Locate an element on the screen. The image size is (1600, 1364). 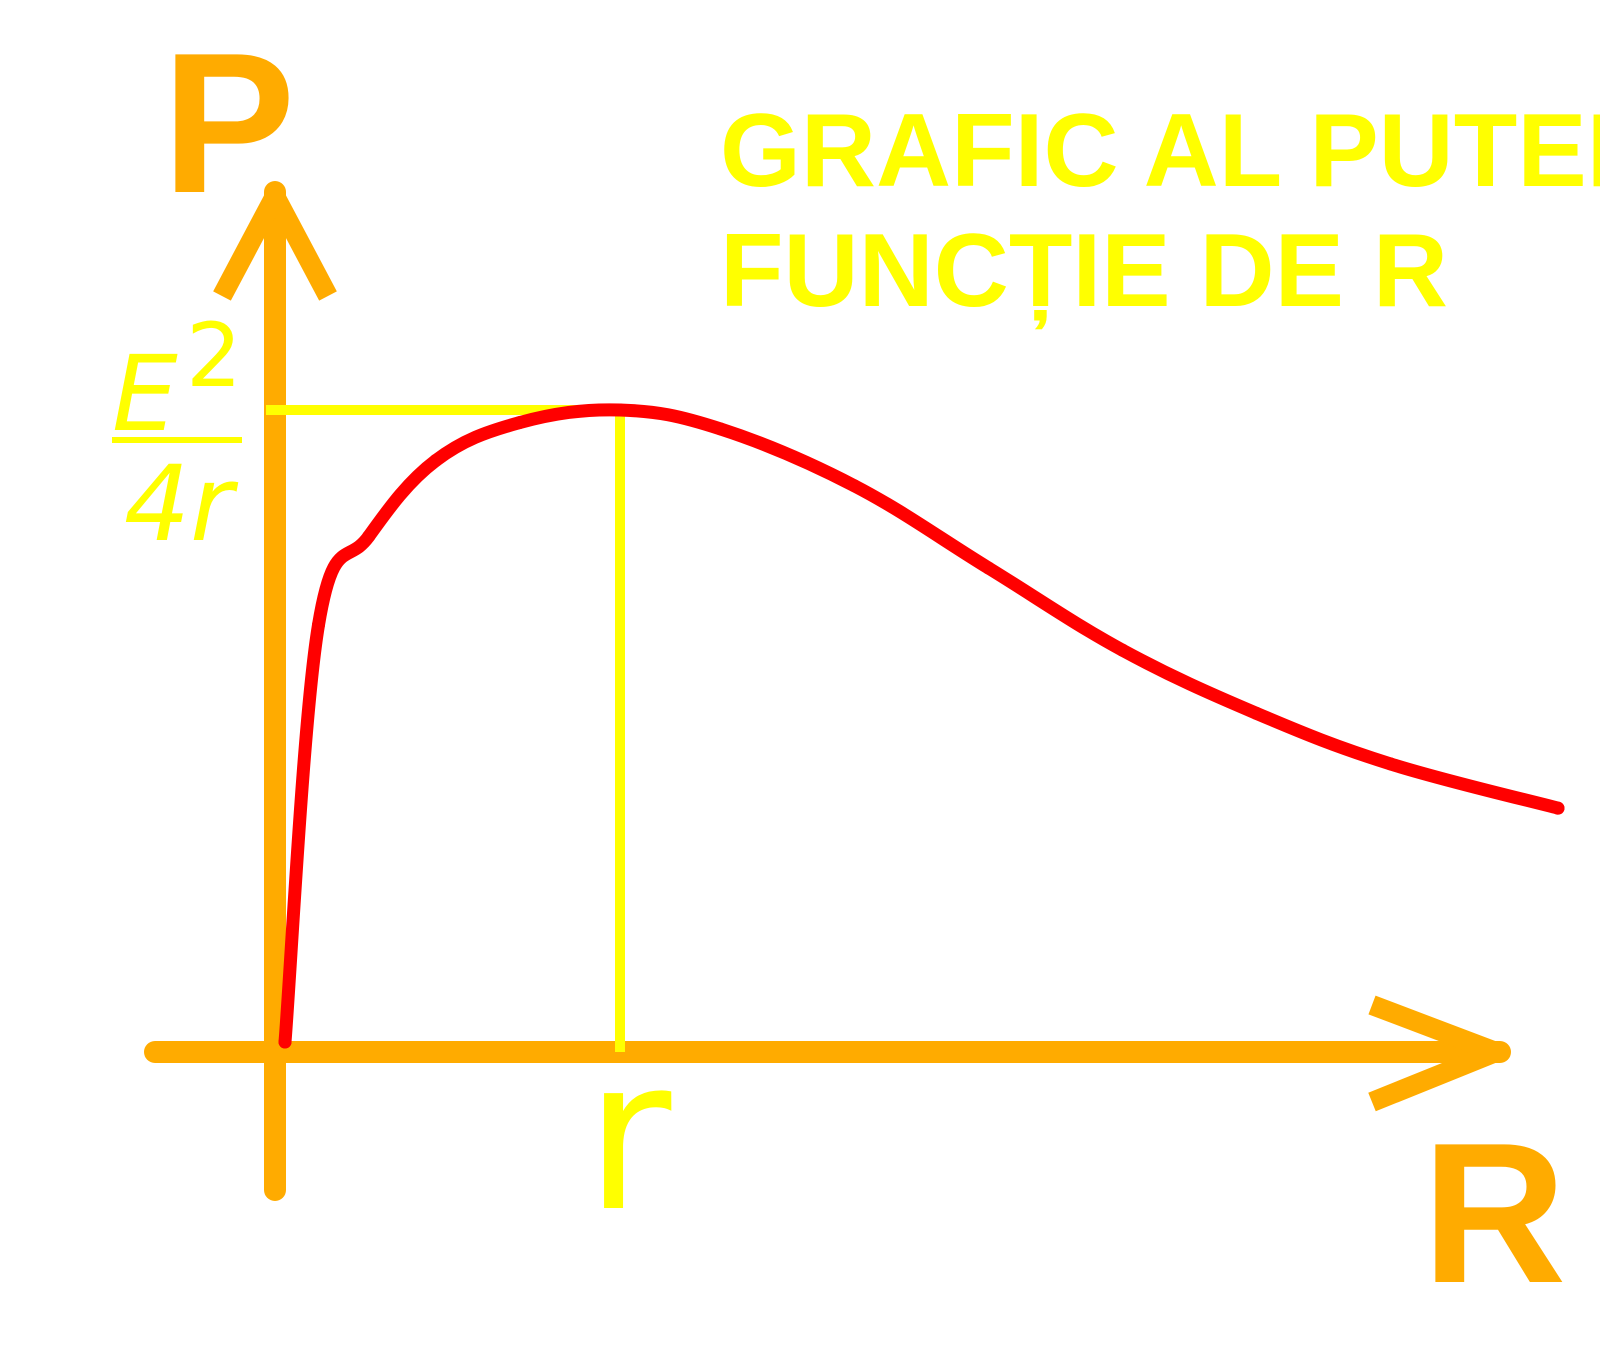
y-marker-exponent: 2 is located at coordinates (214, 355).